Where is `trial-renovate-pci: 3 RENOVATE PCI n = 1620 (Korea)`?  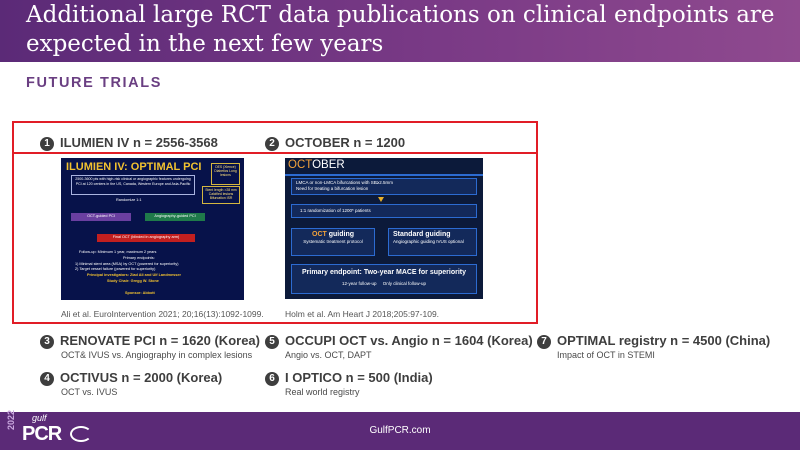
trial-renovate-pci: 3 RENOVATE PCI n = 1620 (Korea) is located at coordinates (150, 341).